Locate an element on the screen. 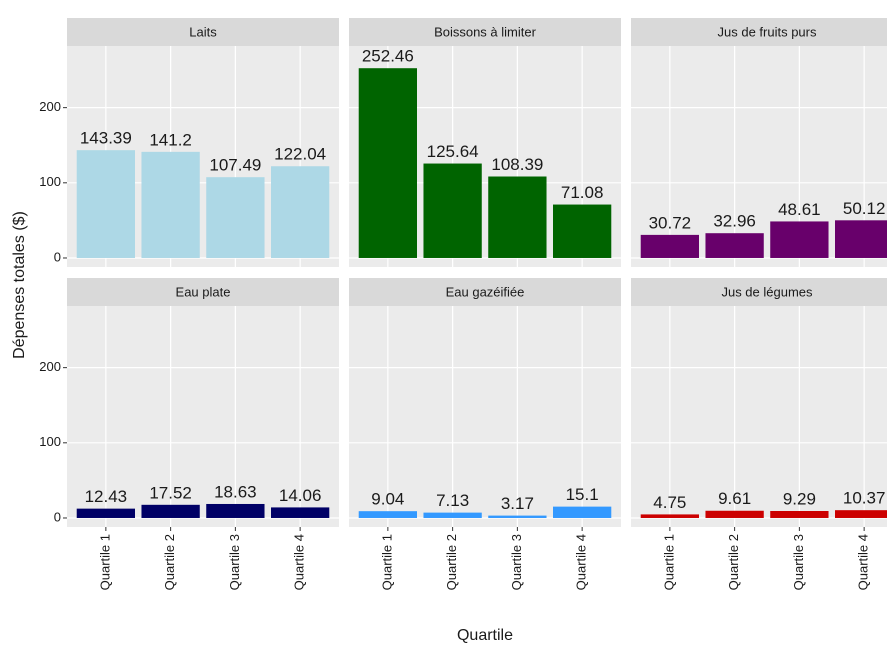 The image size is (887, 647). value-label: 9.04 is located at coordinates (387, 499).